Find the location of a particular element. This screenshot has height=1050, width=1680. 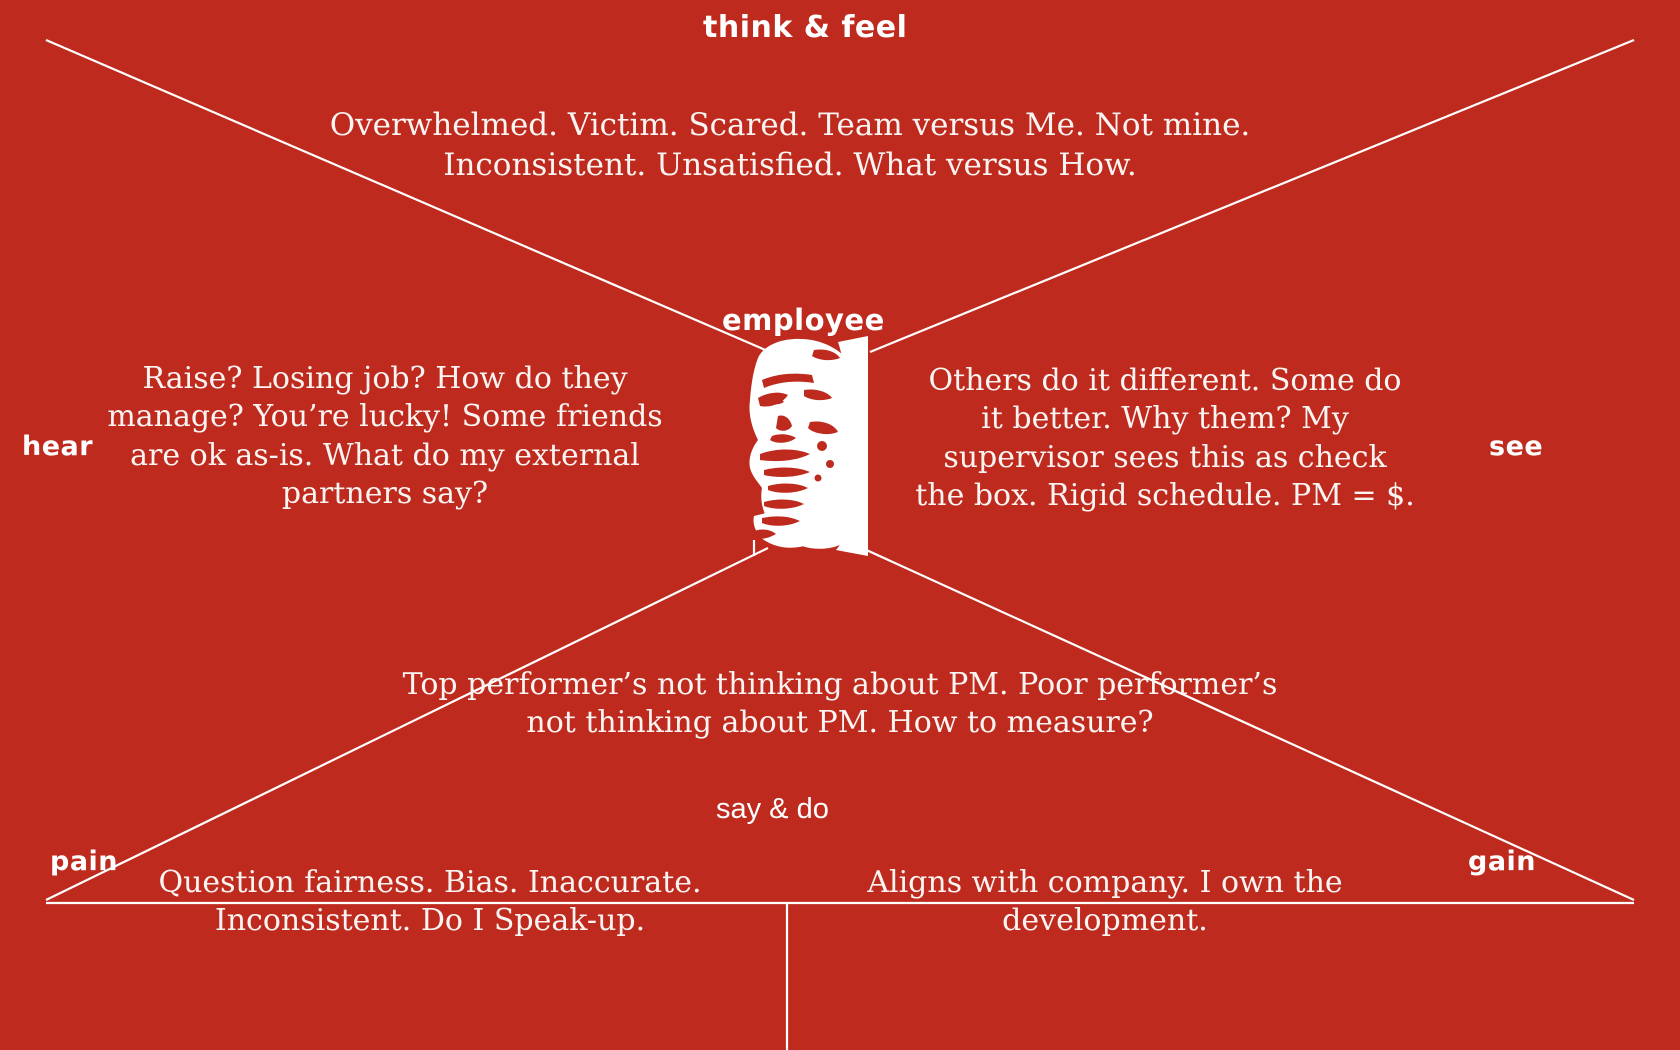

persona-label: employee is located at coordinates (803, 320).